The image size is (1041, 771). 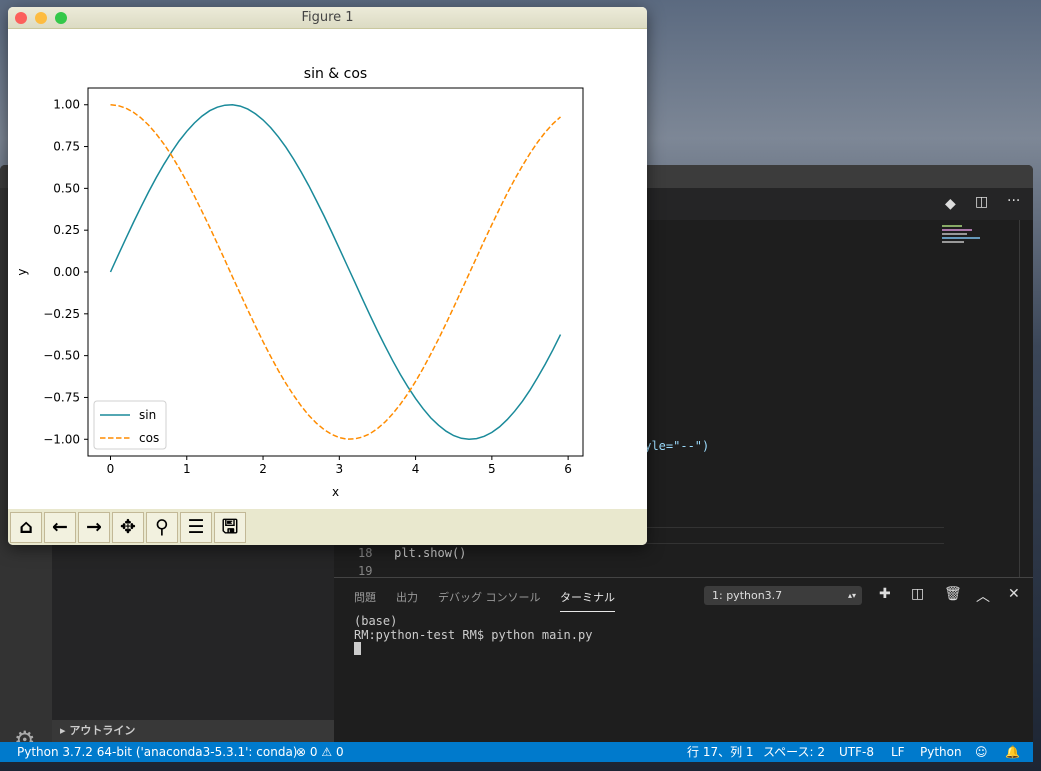 I want to click on legend-label: sin, so click(x=147, y=415).